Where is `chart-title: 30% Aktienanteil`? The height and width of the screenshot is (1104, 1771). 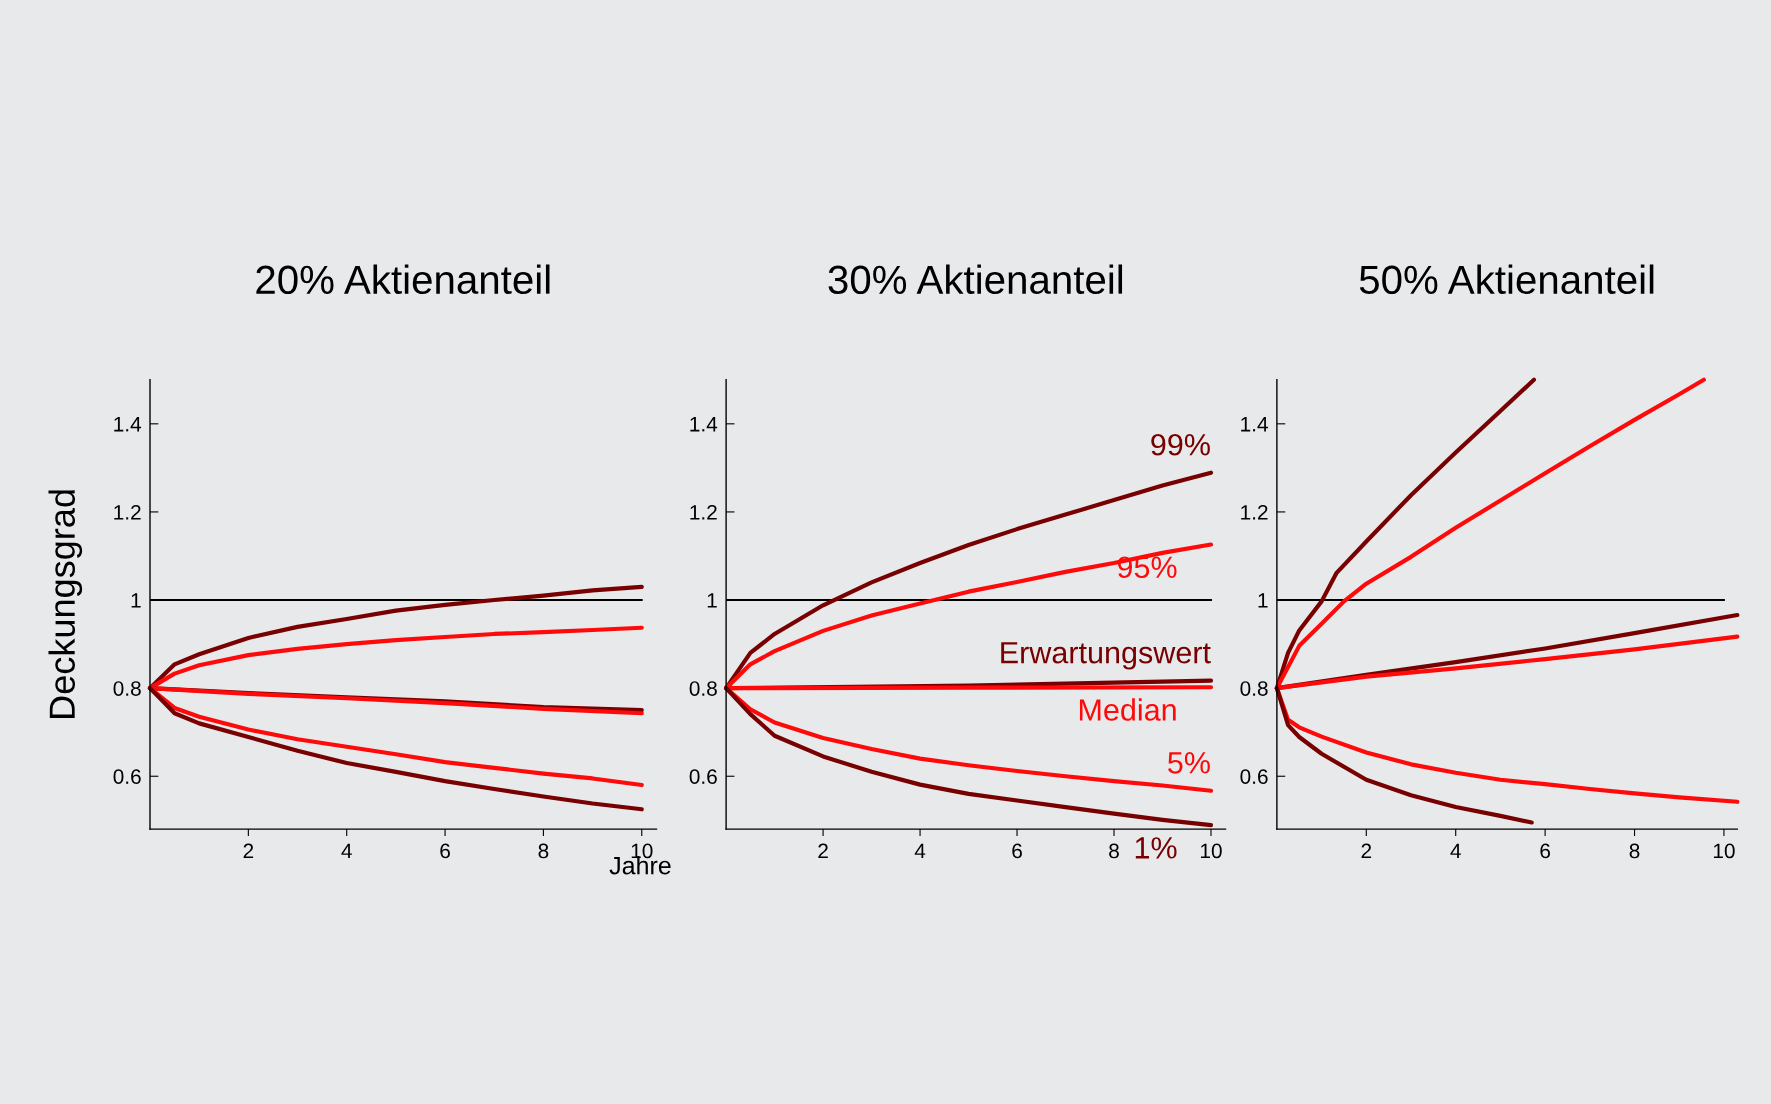 chart-title: 30% Aktienanteil is located at coordinates (975, 279).